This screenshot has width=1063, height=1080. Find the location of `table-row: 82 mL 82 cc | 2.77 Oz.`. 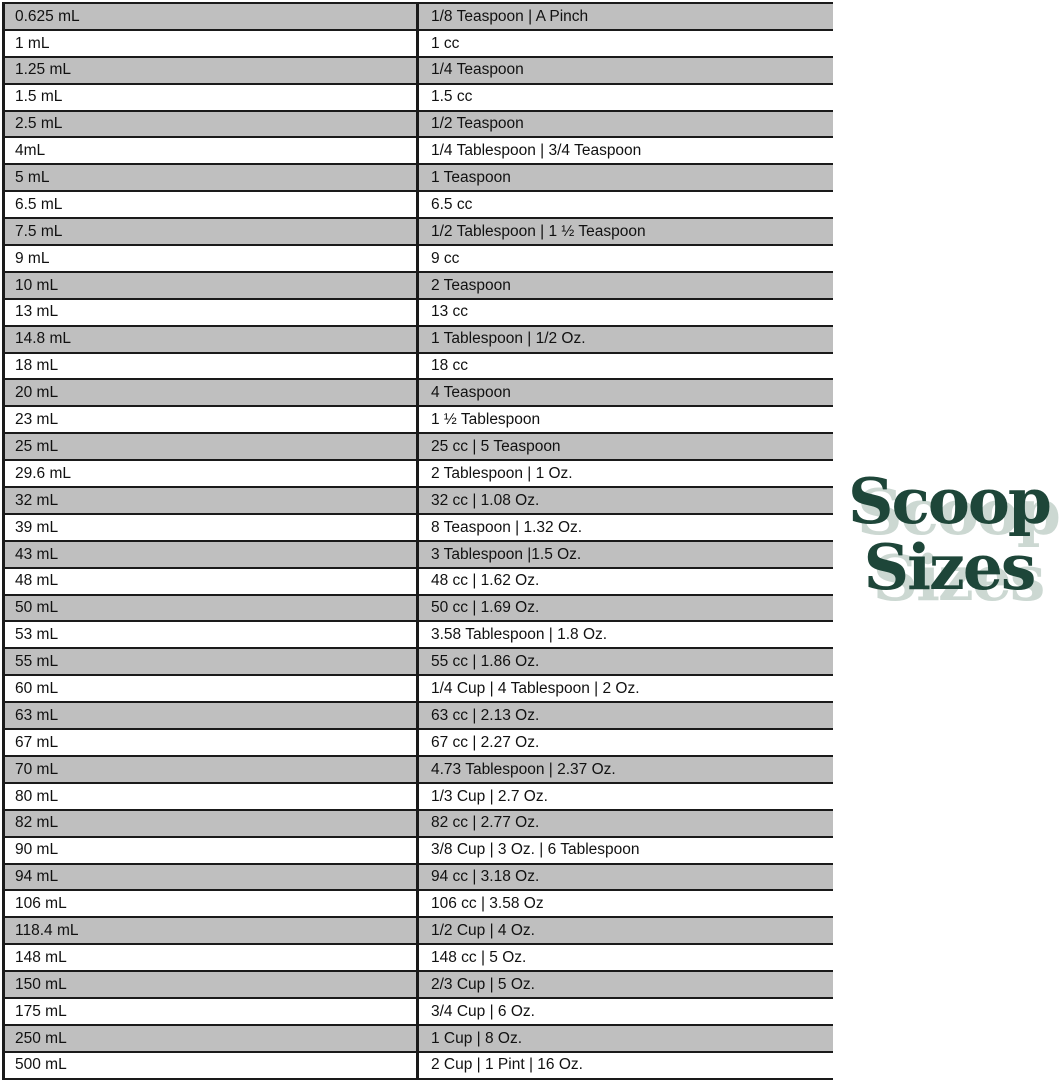

table-row: 82 mL 82 cc | 2.77 Oz. is located at coordinates (417, 823).